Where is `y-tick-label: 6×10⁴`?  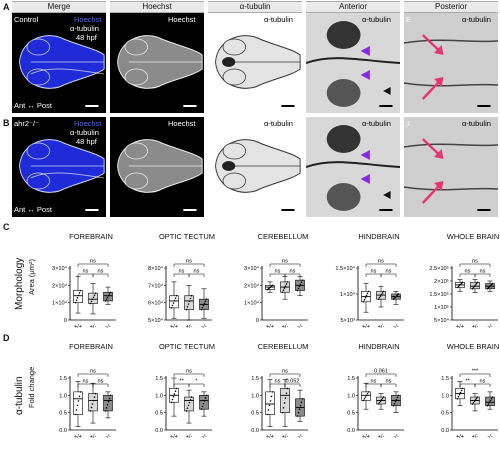
y-tick-label: 6×10⁴ is located at coordinates (156, 303).